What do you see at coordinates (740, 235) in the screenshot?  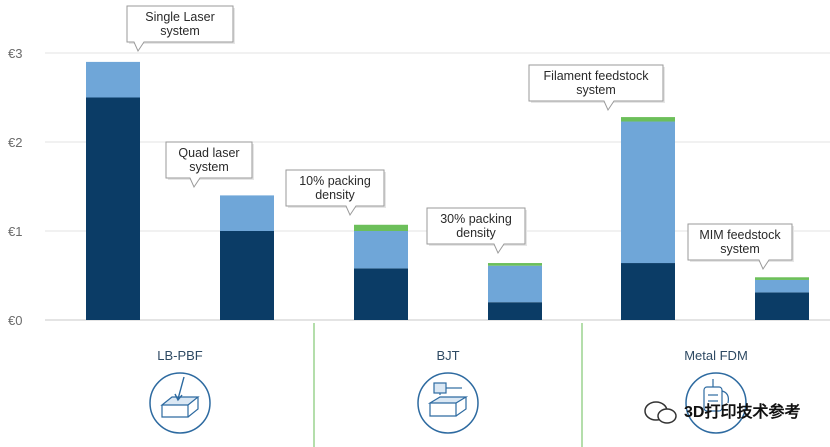 I see `callout-text-line: MIM feedstock` at bounding box center [740, 235].